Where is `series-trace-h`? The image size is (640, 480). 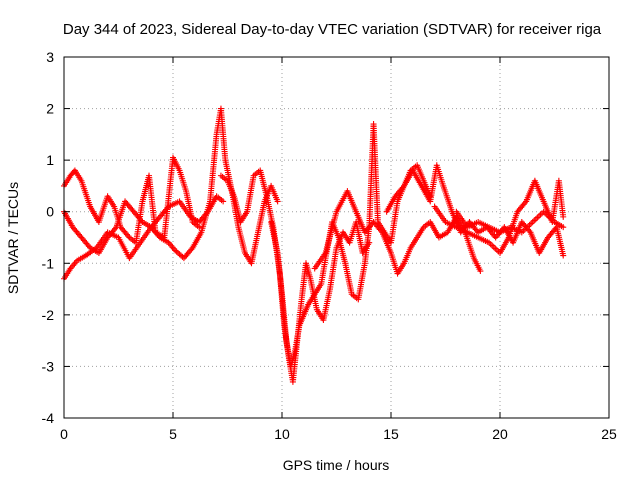
series-trace-h is located at coordinates (499, 216).